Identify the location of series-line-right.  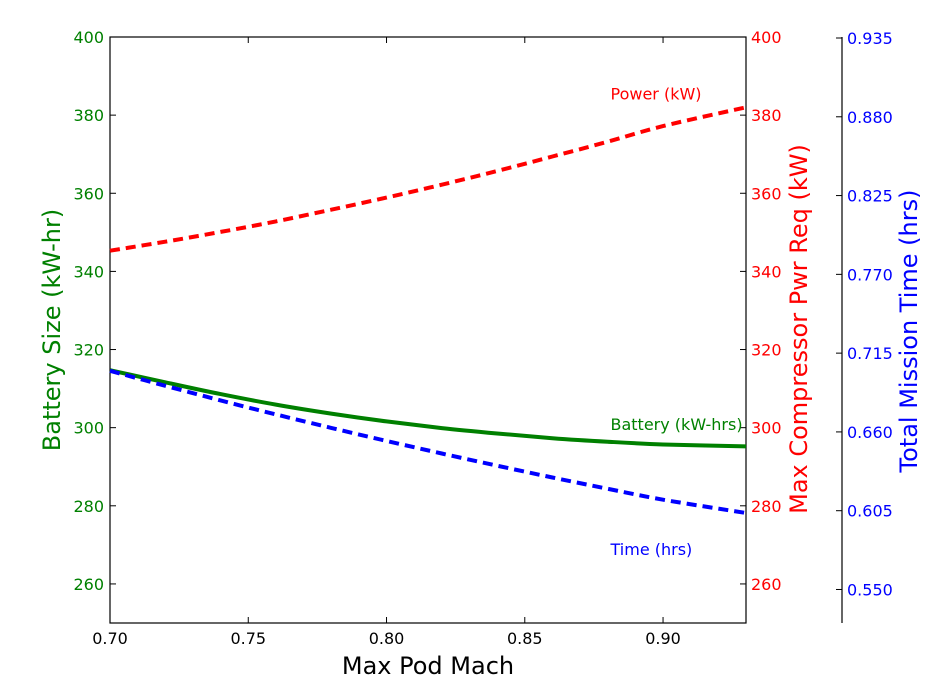
(428, 179).